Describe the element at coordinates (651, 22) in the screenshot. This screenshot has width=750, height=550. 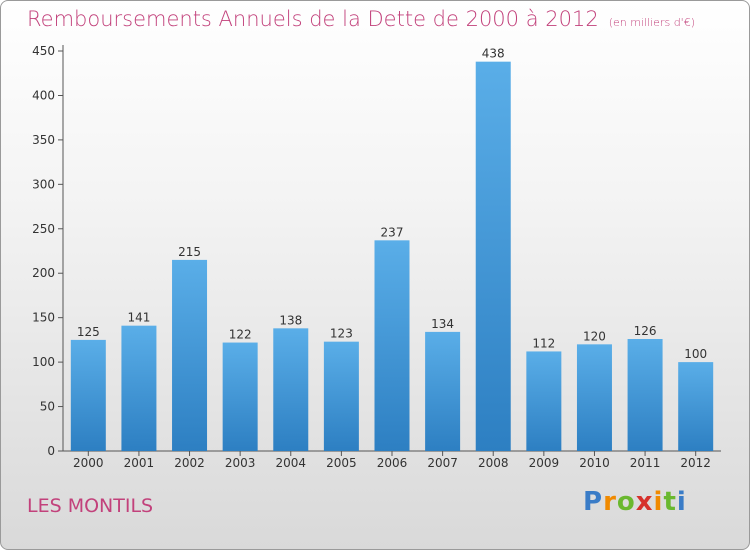
I see `chart-subtitle: (en milliers d'€)` at that location.